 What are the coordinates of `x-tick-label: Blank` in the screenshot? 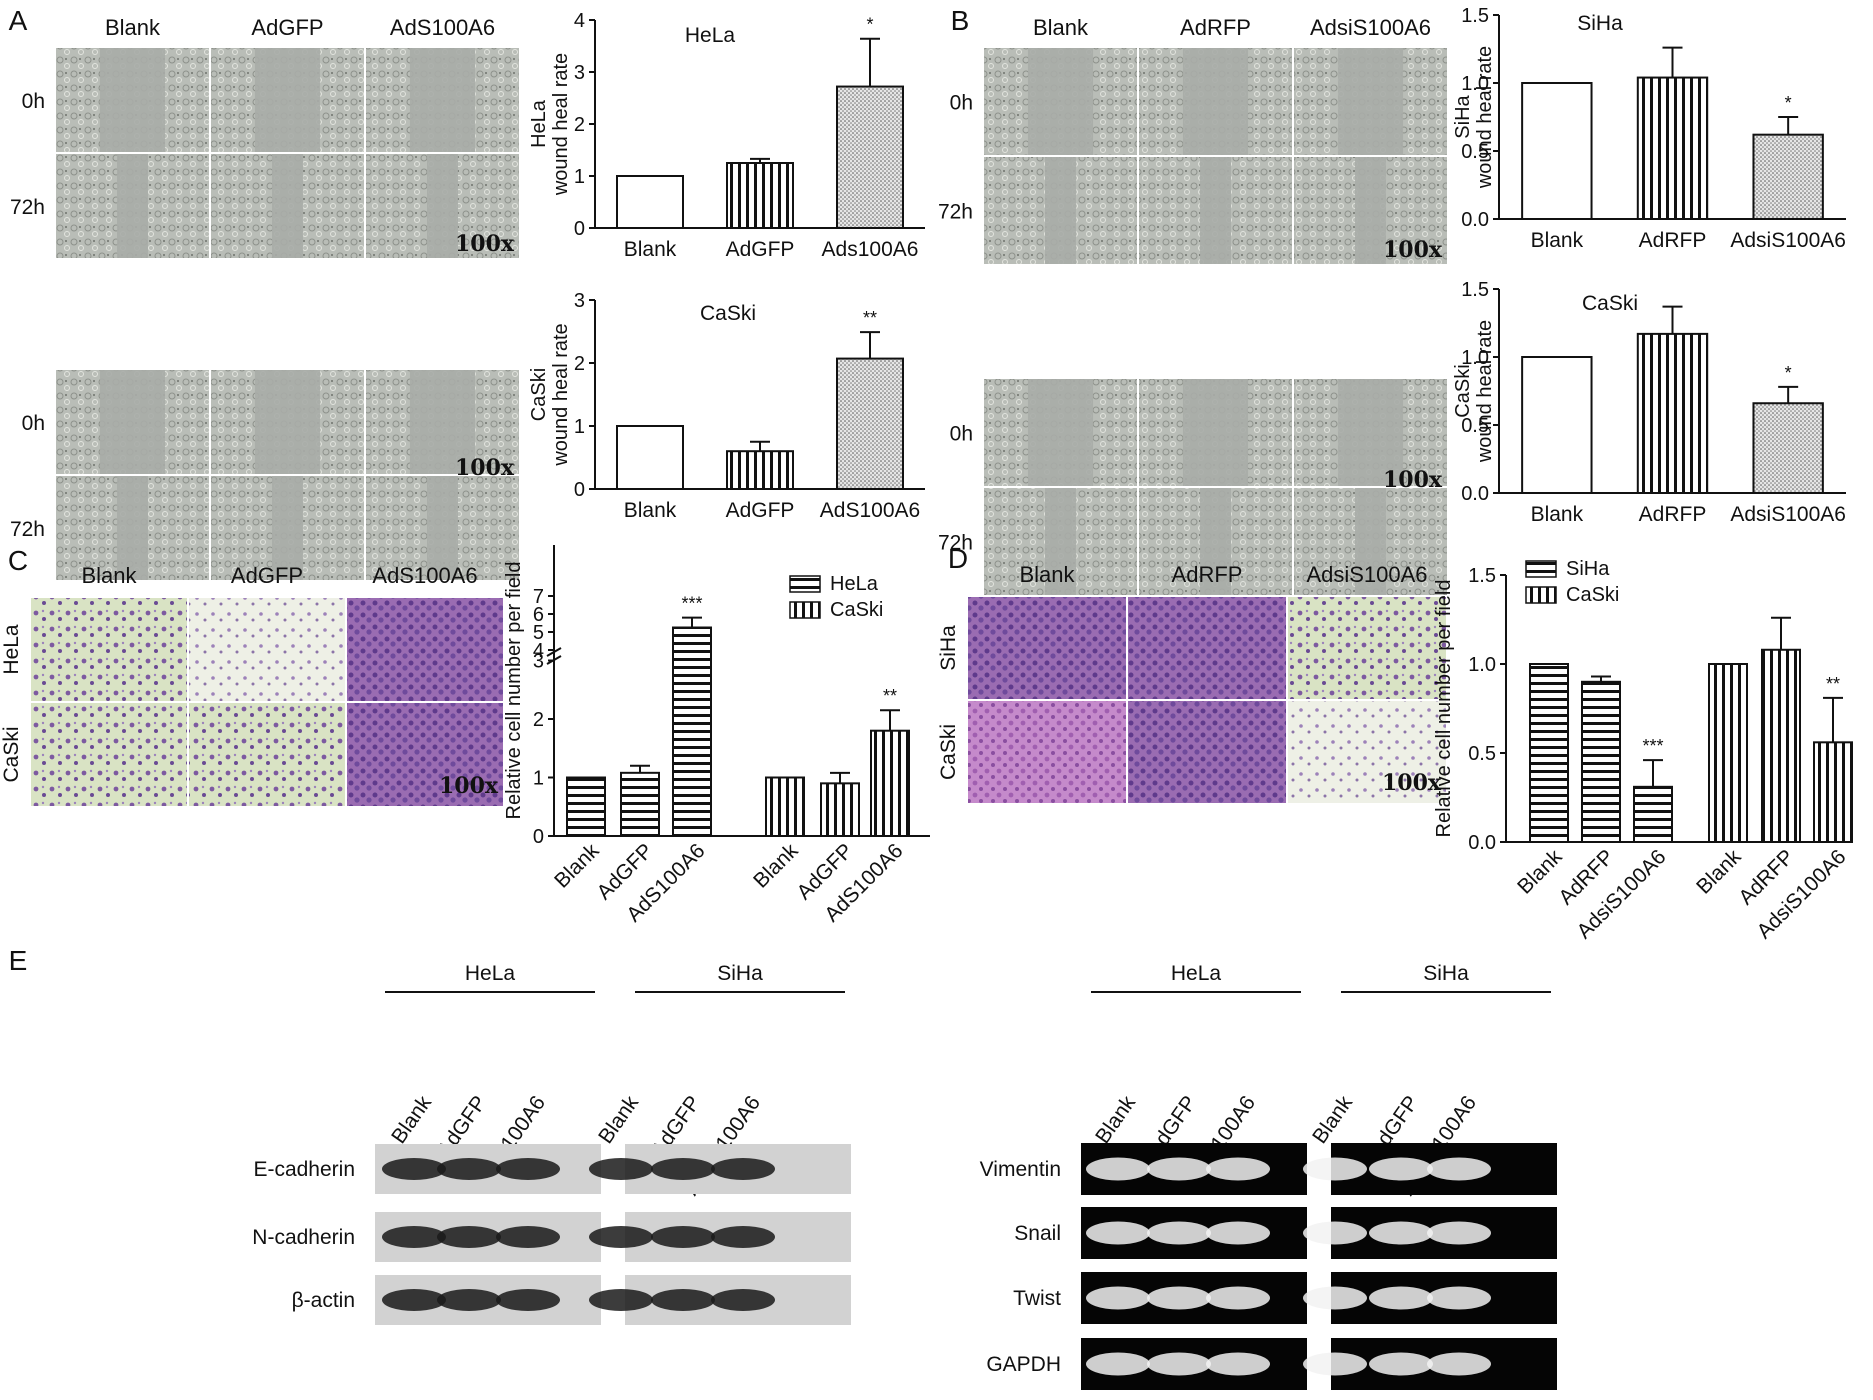 It's located at (1557, 514).